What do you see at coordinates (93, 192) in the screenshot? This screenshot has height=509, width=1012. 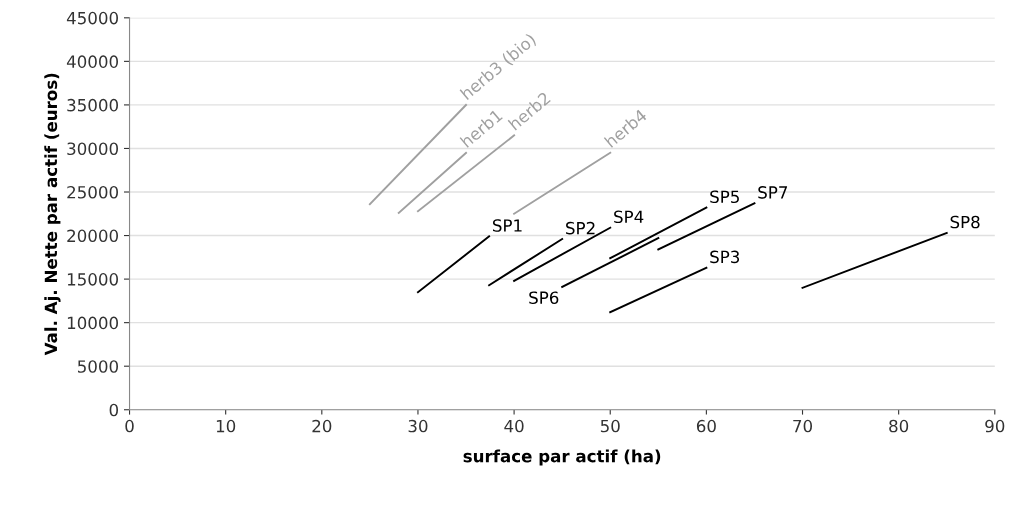 I see `y-tick-label: 25000` at bounding box center [93, 192].